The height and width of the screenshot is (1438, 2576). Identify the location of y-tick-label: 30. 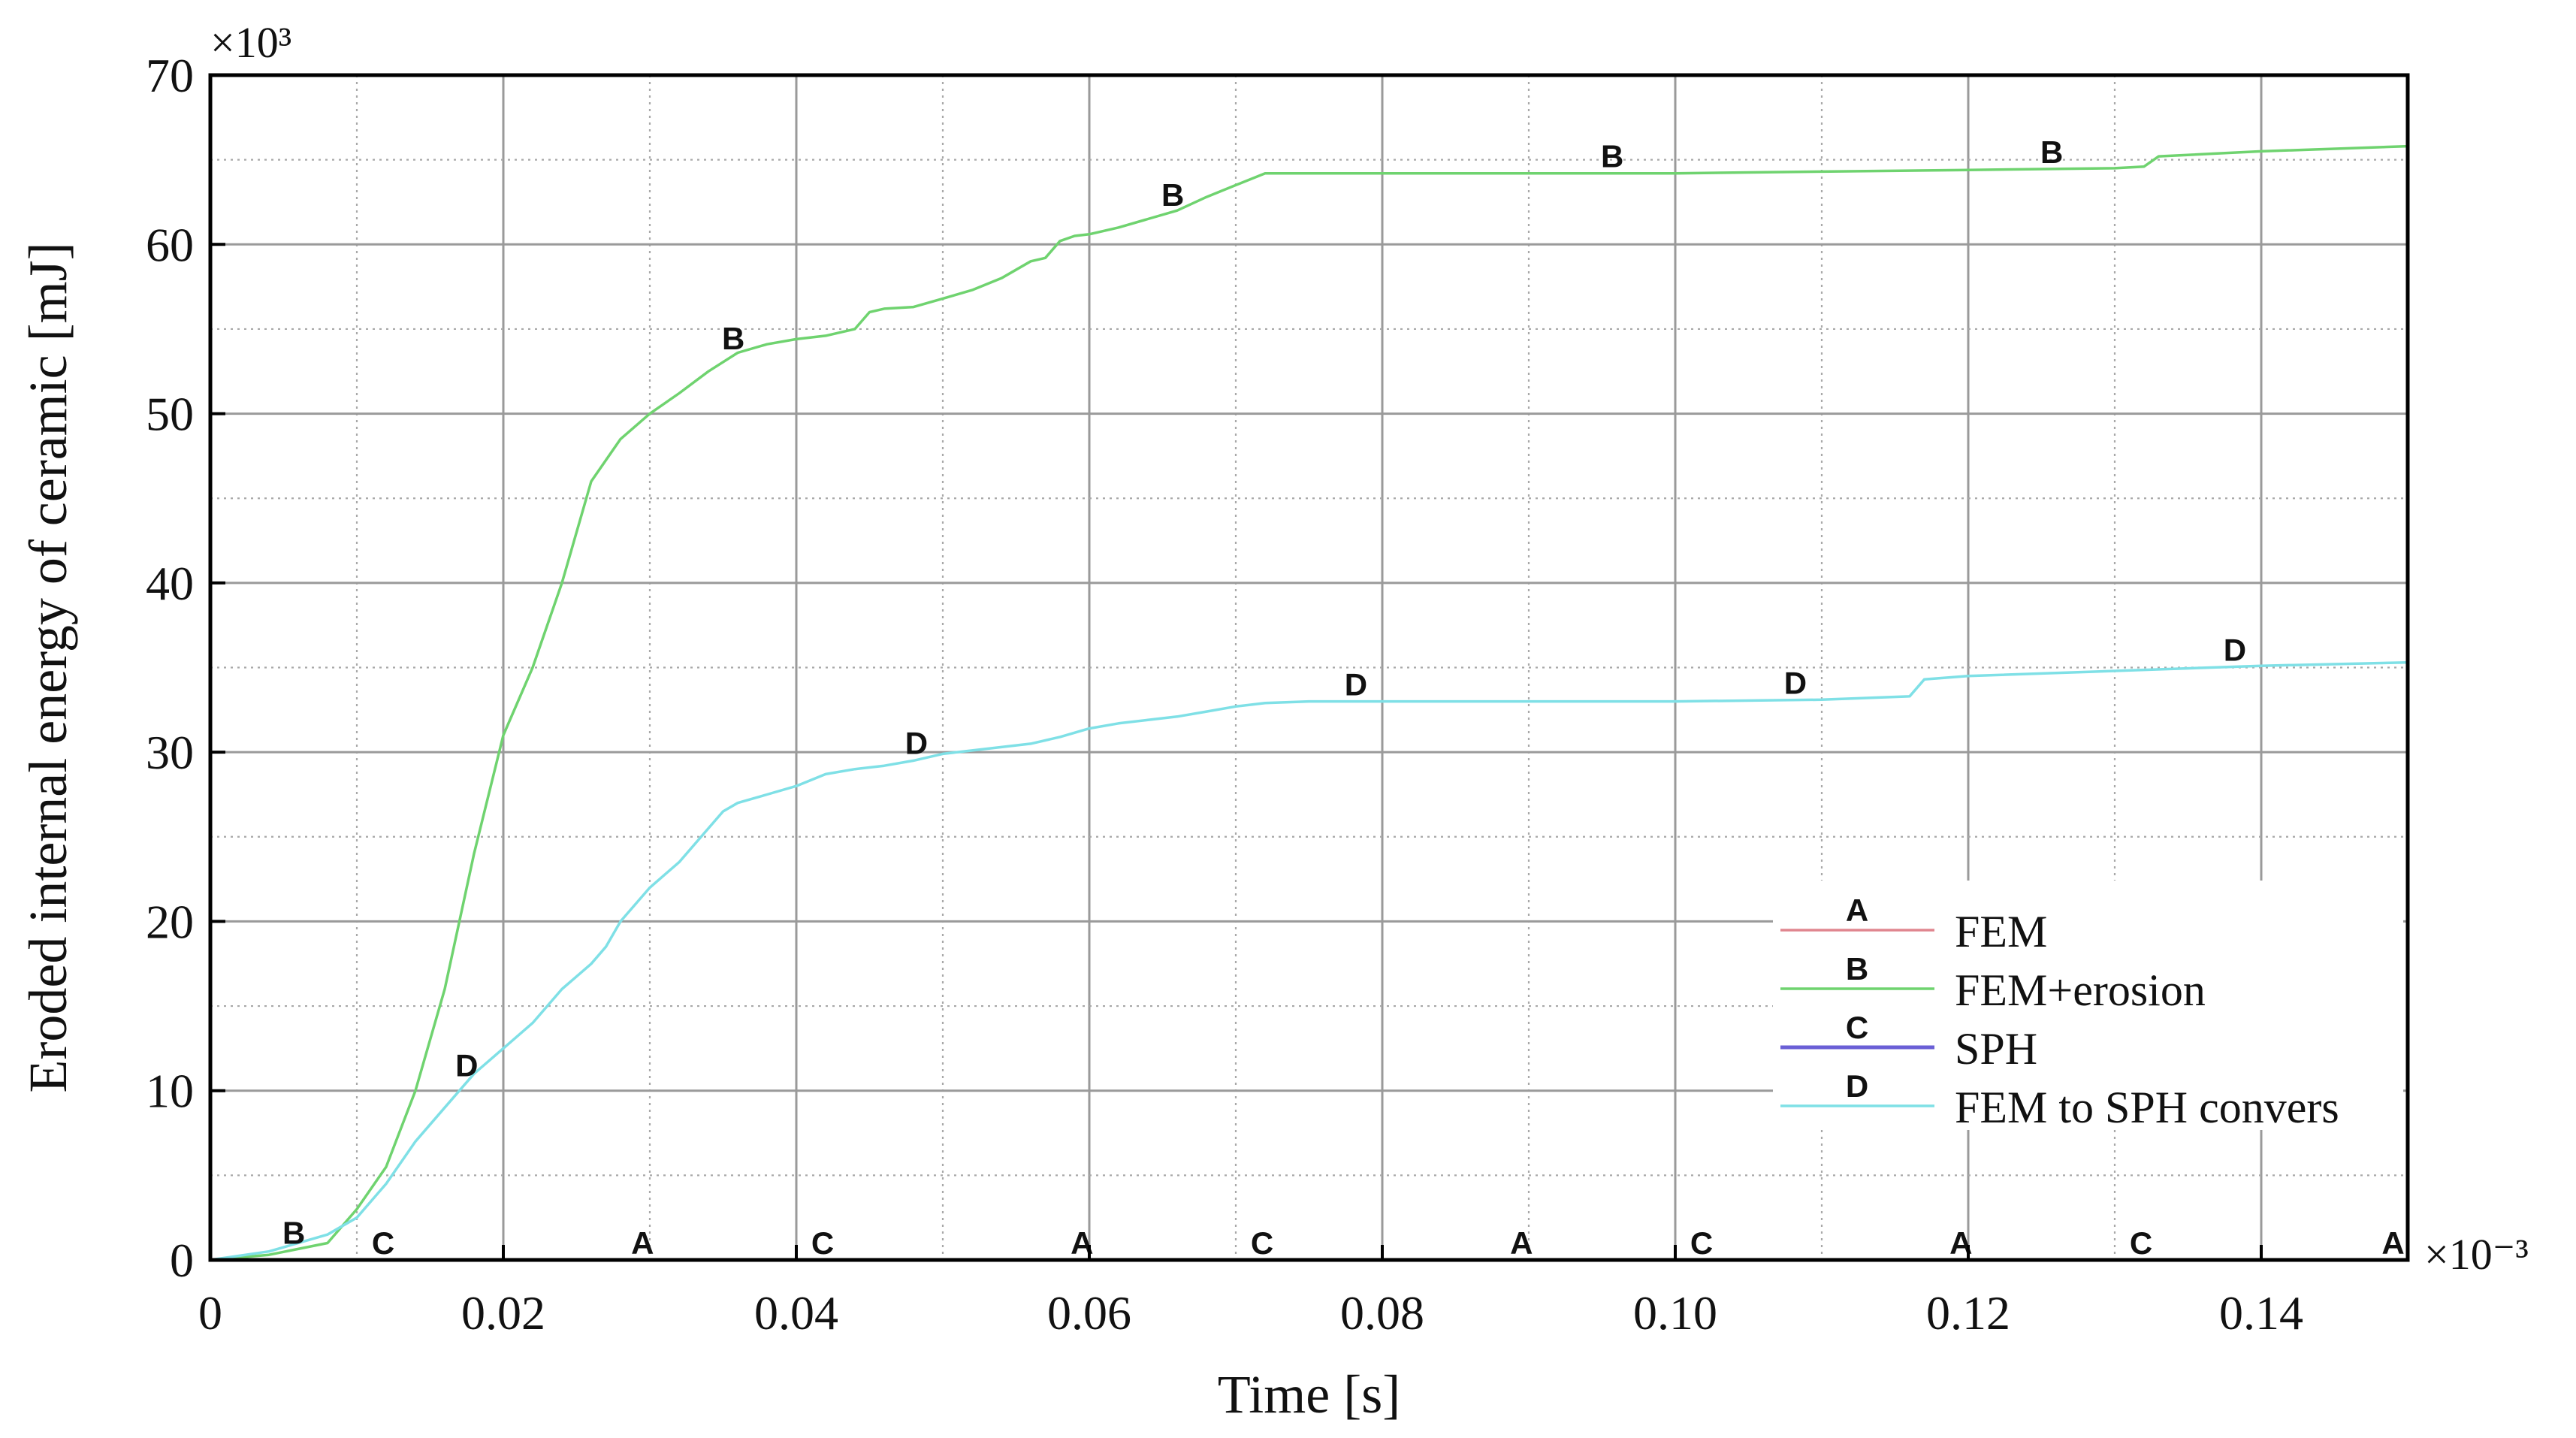
(170, 752).